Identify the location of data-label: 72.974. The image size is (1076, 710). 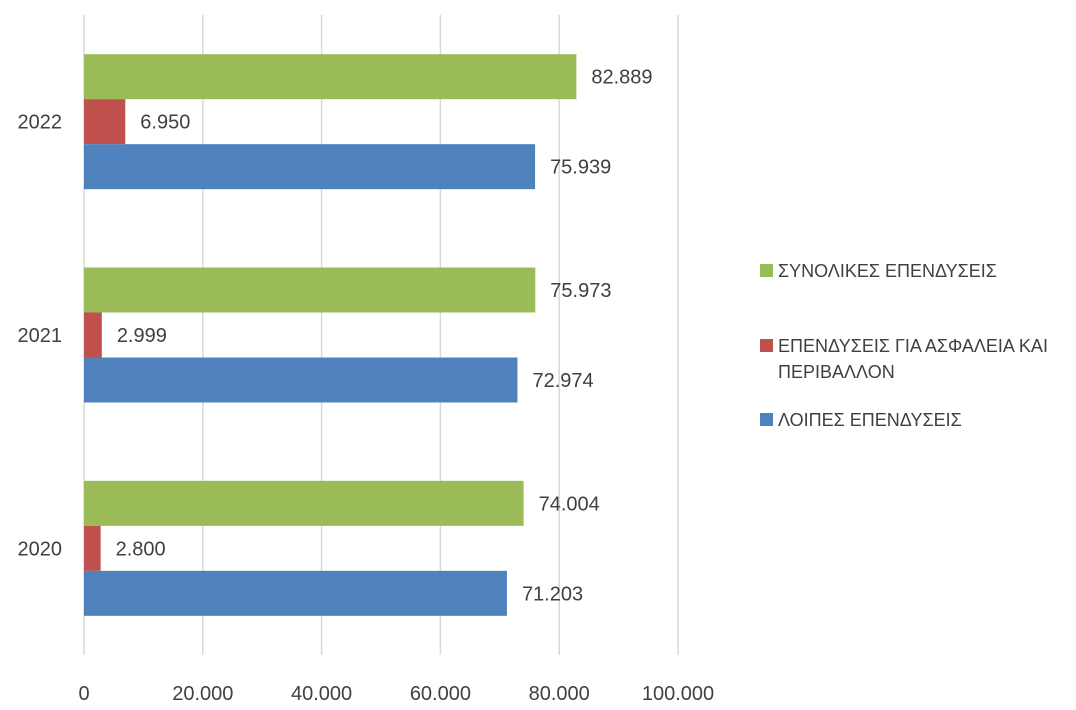
(562, 381).